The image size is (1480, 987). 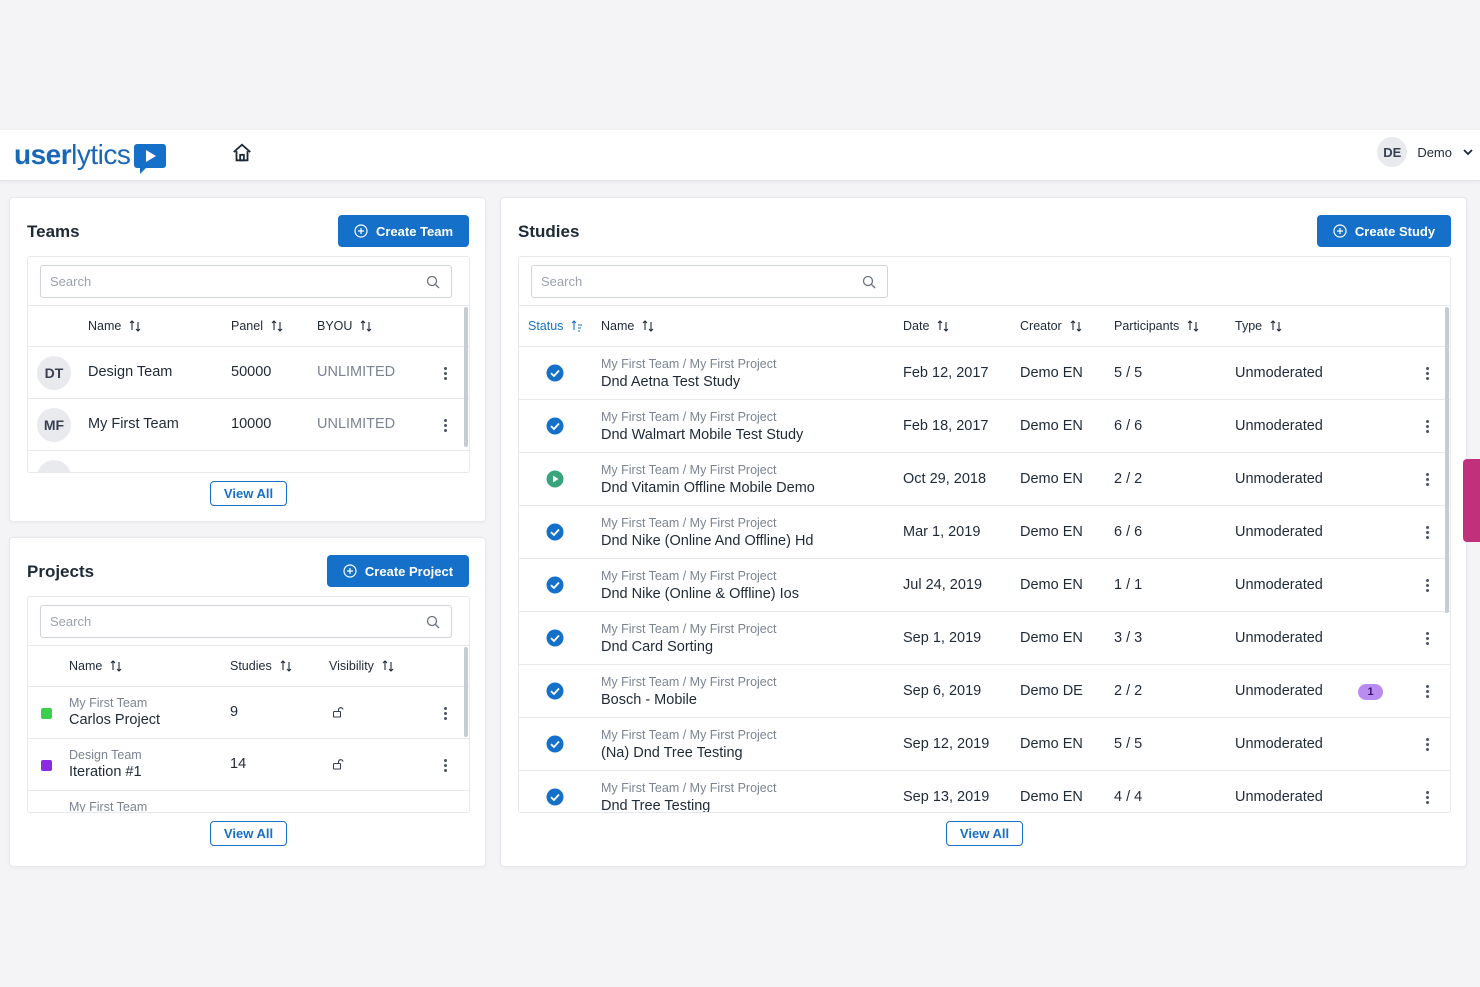 What do you see at coordinates (356, 424) in the screenshot?
I see `team-byou: UNLIMITED` at bounding box center [356, 424].